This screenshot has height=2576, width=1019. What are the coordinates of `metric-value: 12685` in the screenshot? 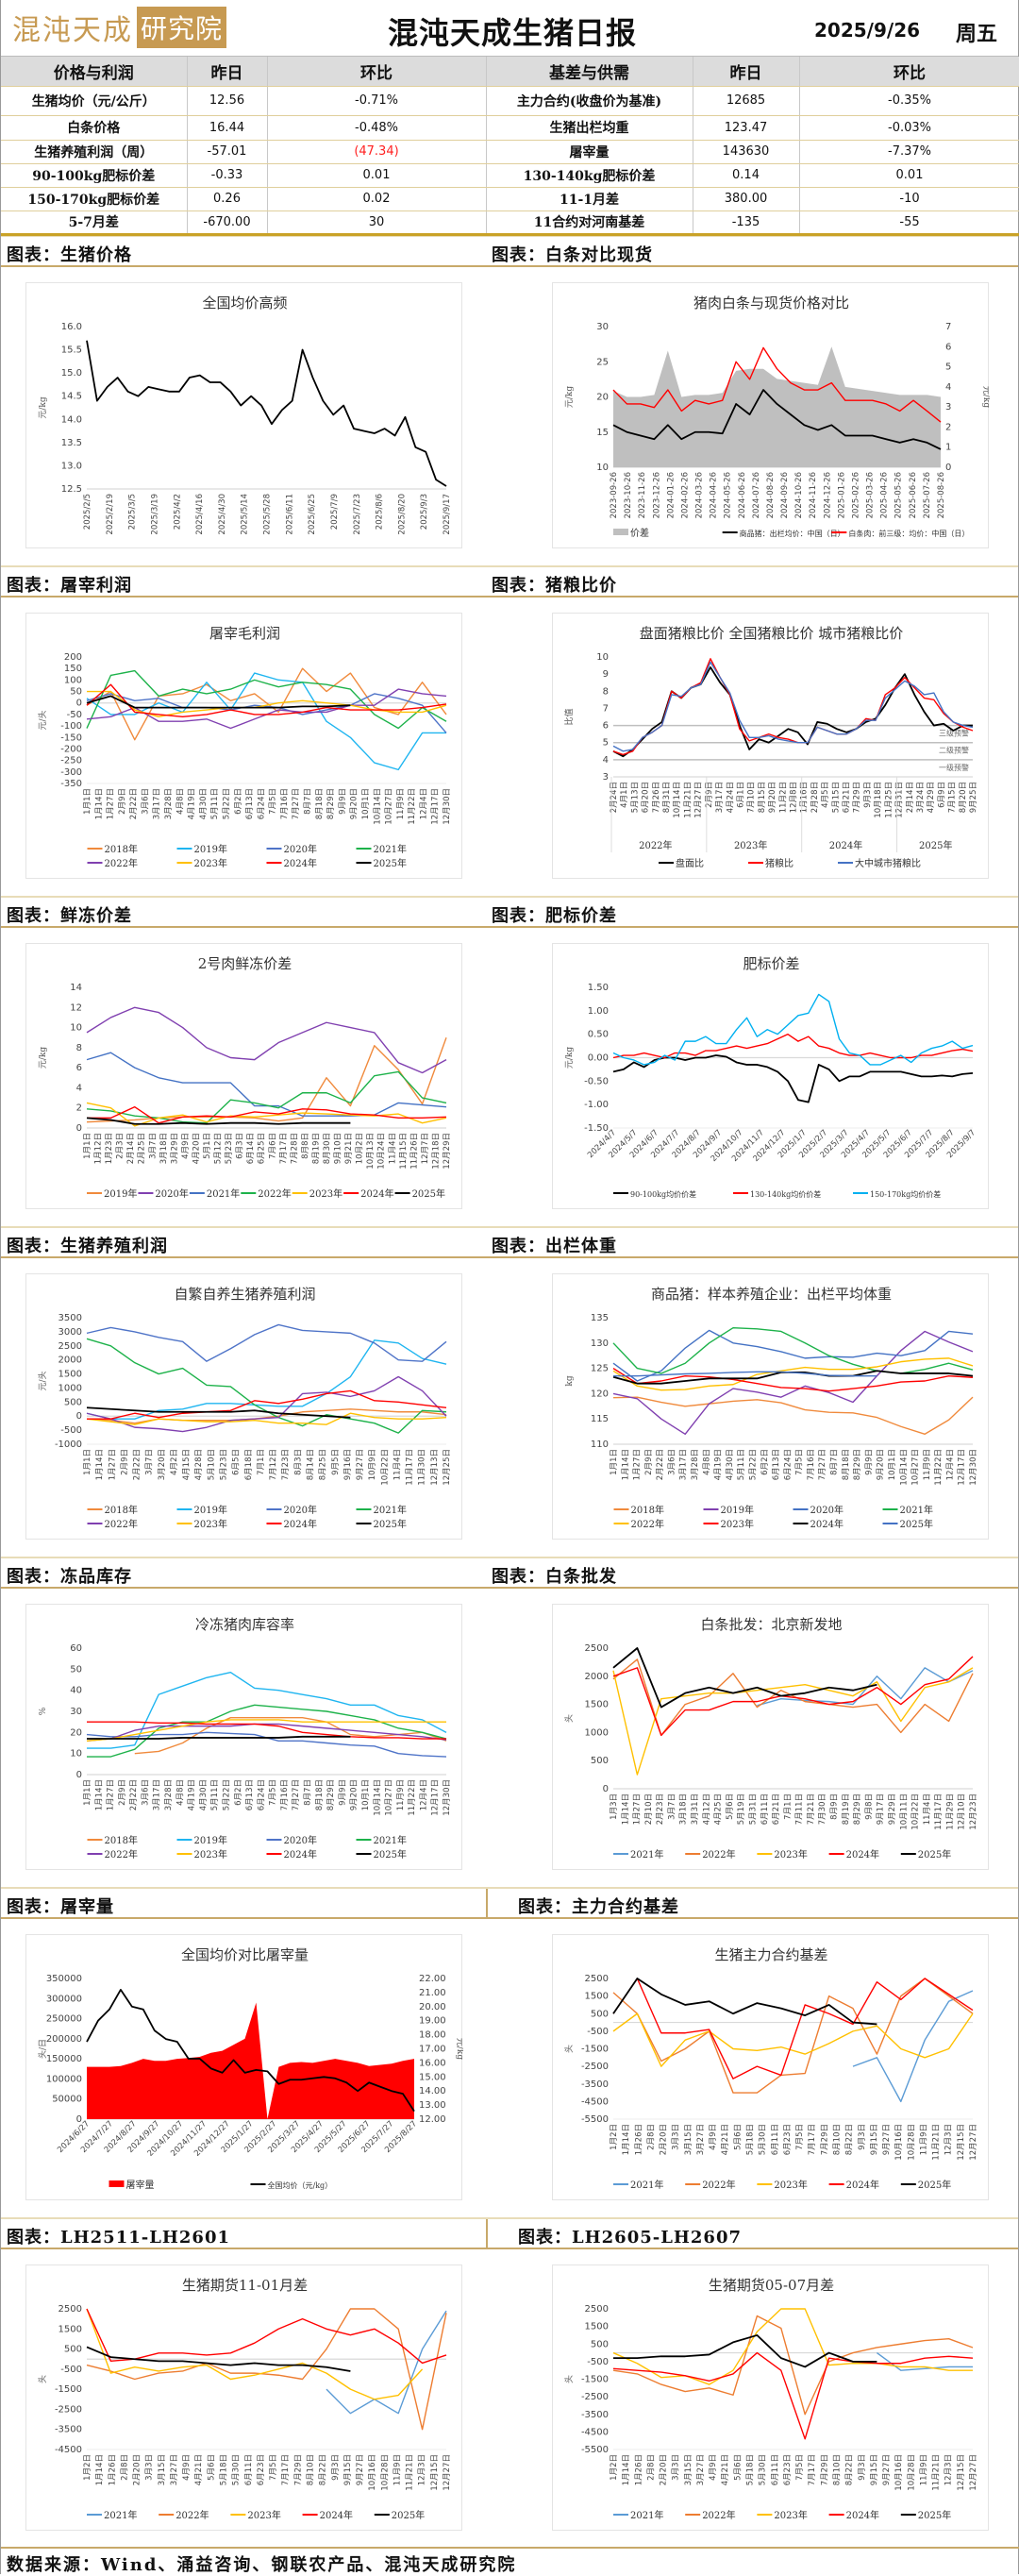 It's located at (746, 101).